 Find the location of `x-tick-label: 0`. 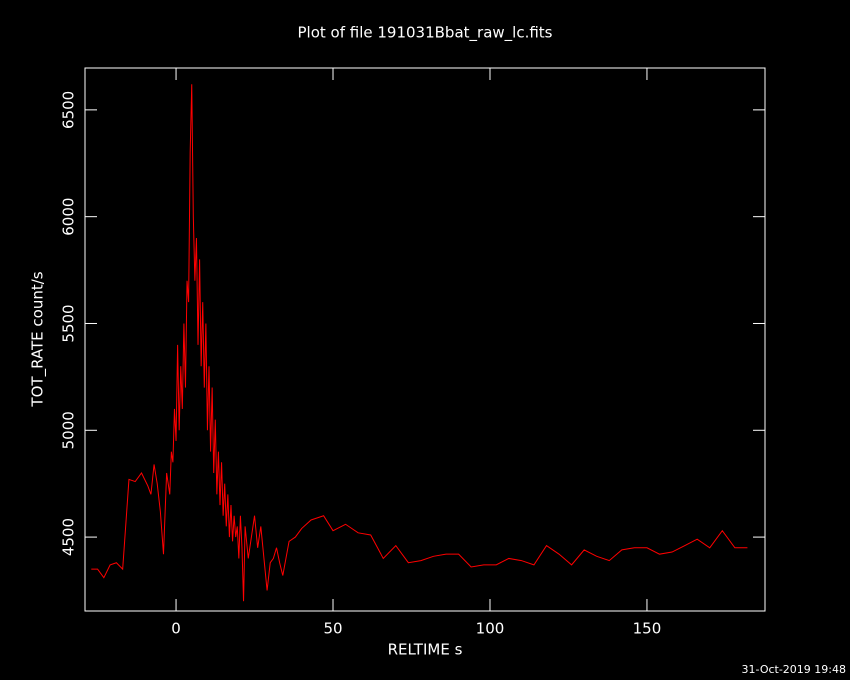

x-tick-label: 0 is located at coordinates (176, 629).